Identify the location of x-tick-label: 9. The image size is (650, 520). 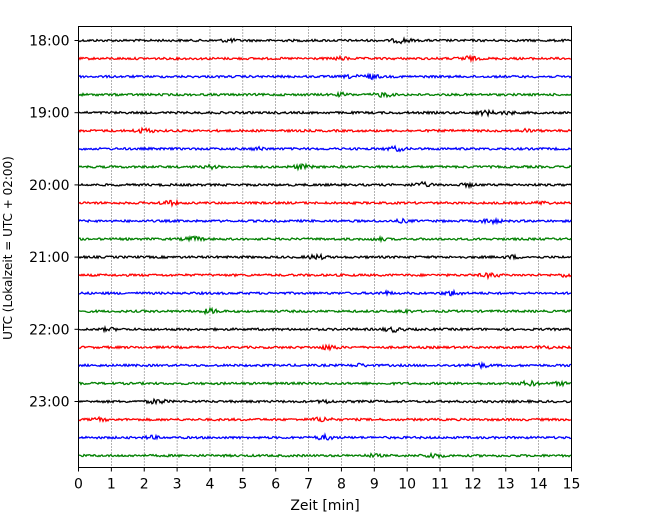
(374, 485).